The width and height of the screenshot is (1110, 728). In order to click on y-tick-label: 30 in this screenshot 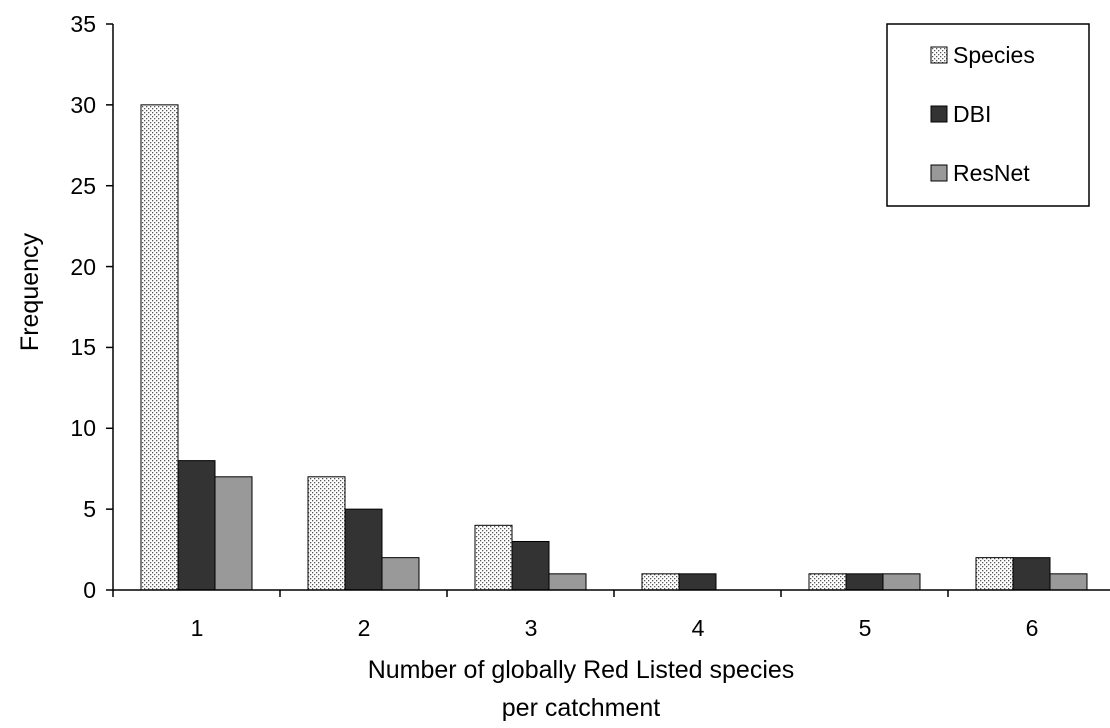, I will do `click(83, 105)`.